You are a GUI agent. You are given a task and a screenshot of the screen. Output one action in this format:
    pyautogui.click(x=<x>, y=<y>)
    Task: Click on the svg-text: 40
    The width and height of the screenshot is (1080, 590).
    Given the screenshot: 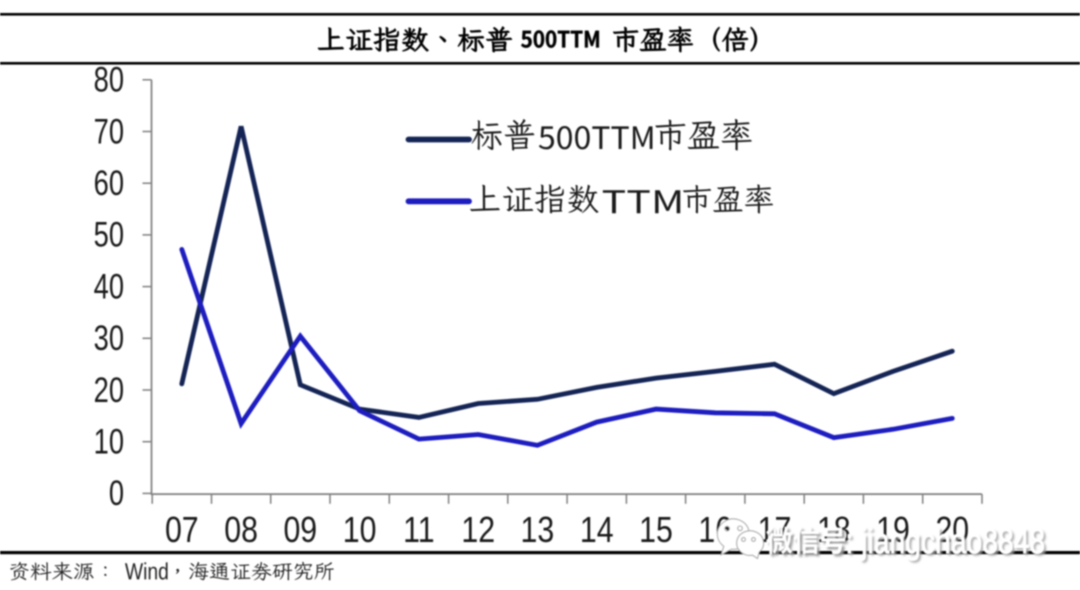 What is the action you would take?
    pyautogui.click(x=109, y=286)
    